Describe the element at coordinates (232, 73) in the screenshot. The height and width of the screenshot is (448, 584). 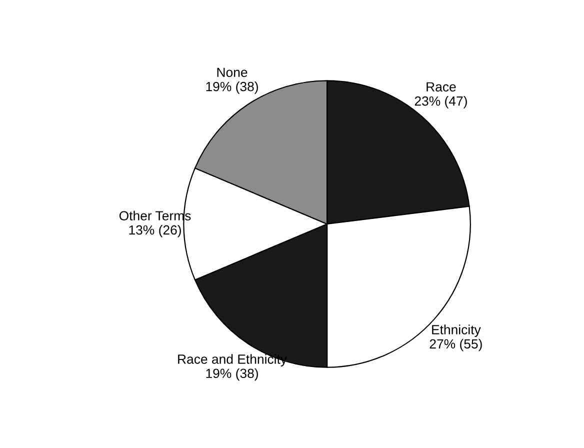
I see `slice-label: None` at that location.